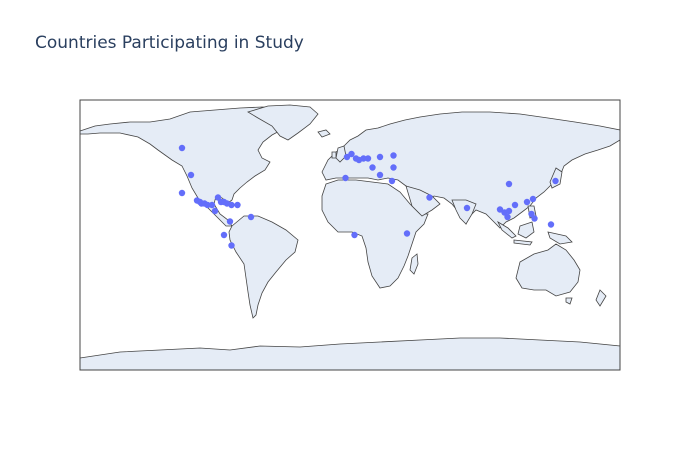 Image resolution: width=700 pixels, height=450 pixels. I want to click on greenland-landmass, so click(283, 122).